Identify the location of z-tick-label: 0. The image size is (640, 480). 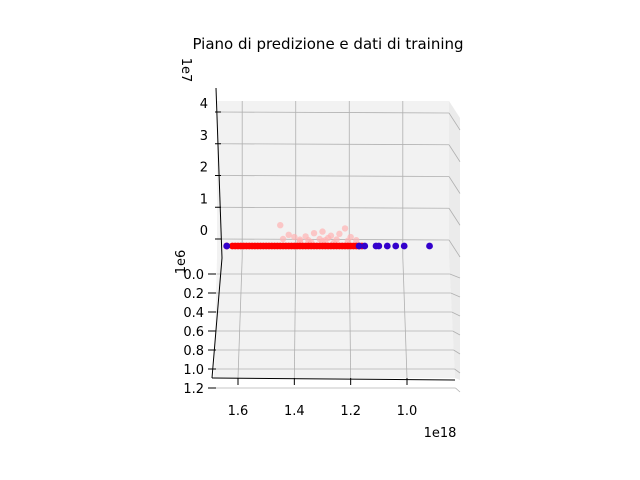
(204, 231).